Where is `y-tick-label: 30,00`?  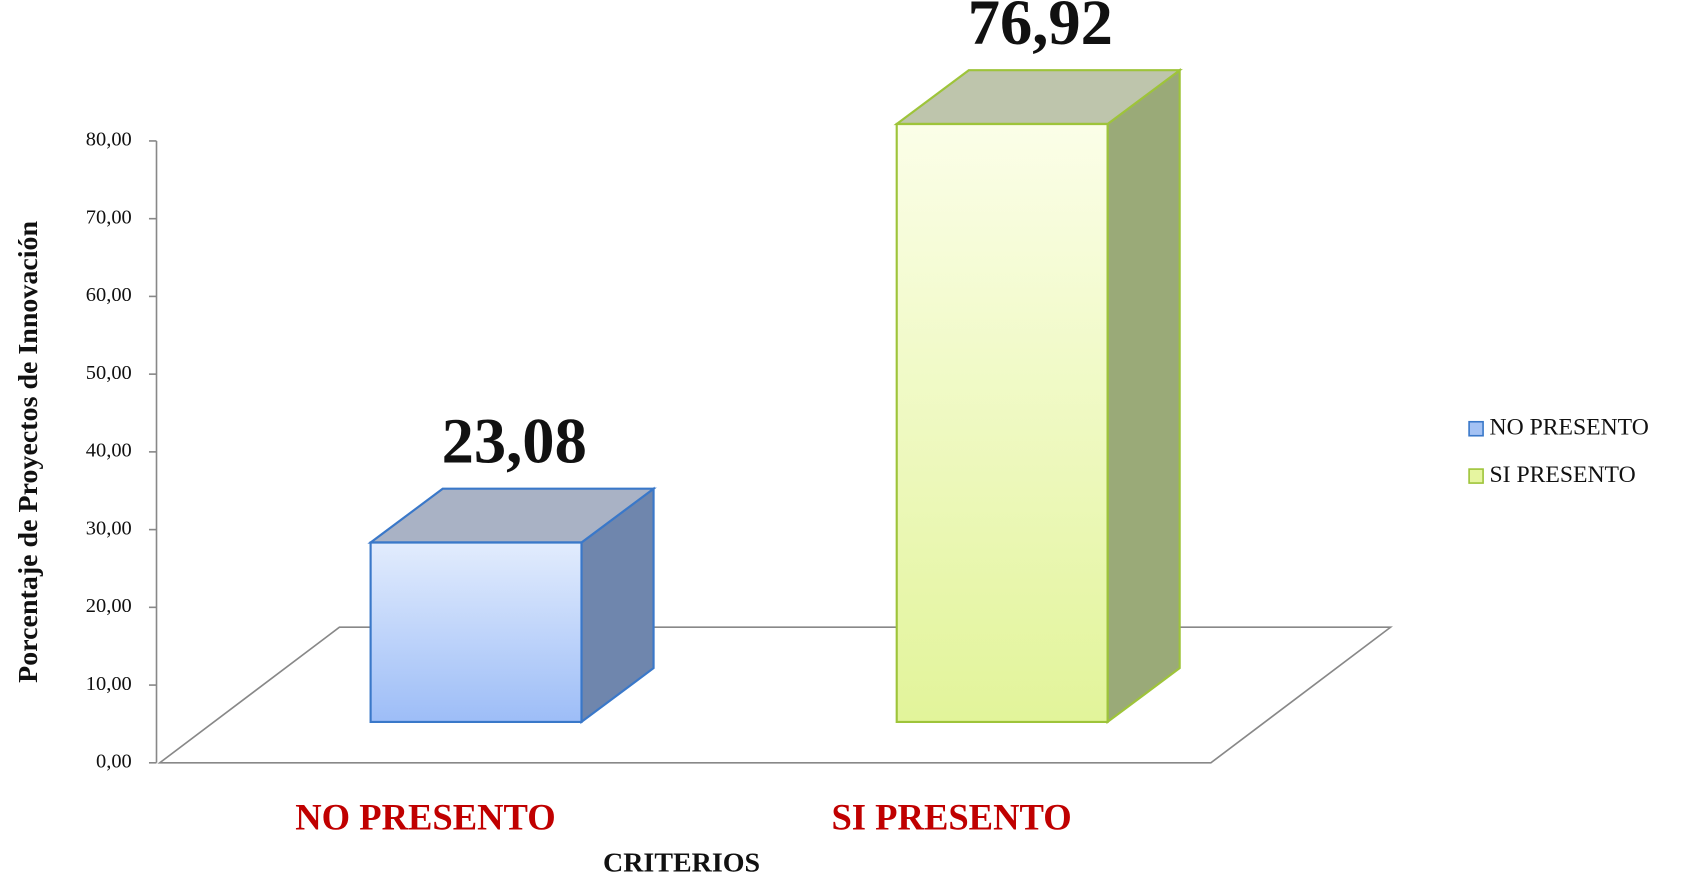 y-tick-label: 30,00 is located at coordinates (109, 528).